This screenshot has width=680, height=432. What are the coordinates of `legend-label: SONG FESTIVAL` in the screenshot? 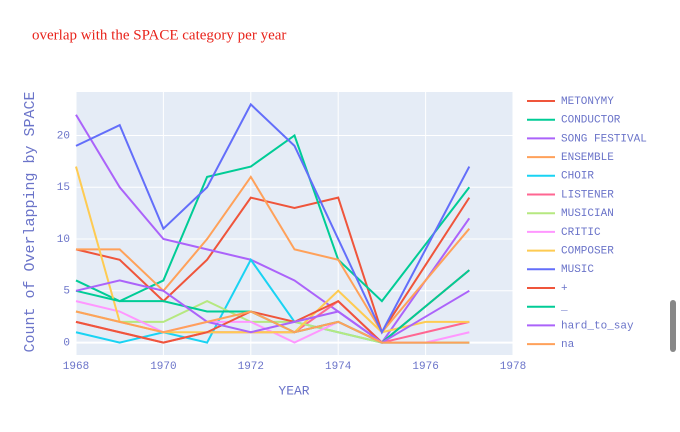 It's located at (604, 139).